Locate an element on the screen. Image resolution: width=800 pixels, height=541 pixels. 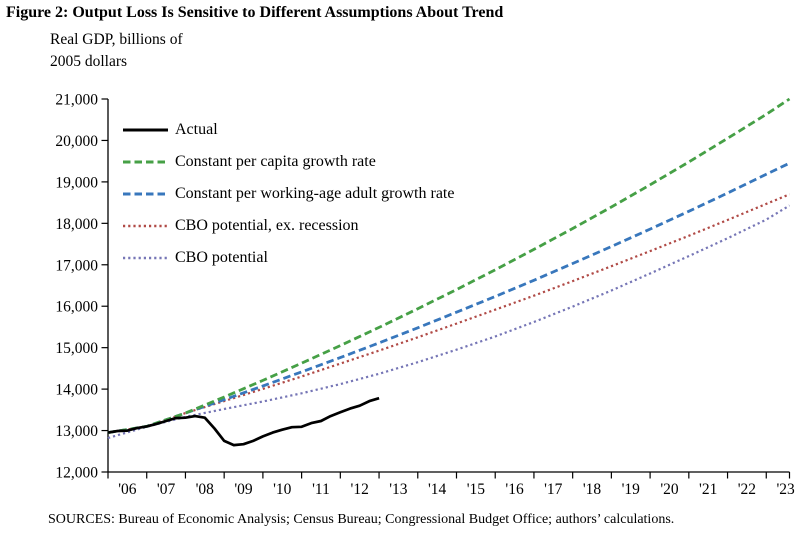
legend-label-per-capita: Constant per capita growth rate is located at coordinates (275, 161).